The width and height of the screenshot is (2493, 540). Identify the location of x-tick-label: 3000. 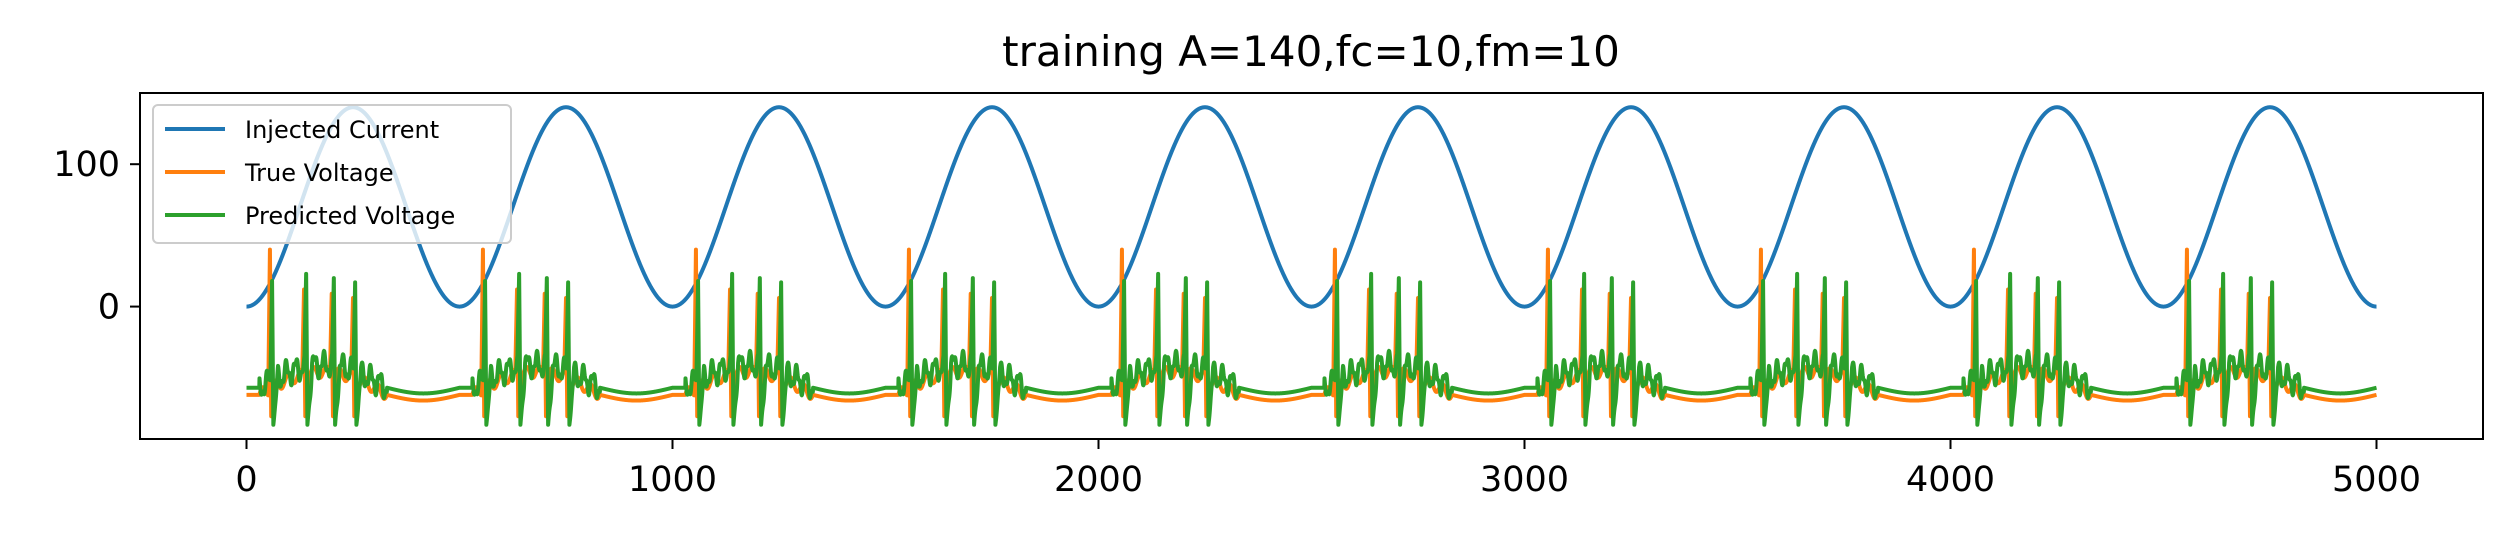
(1524, 480).